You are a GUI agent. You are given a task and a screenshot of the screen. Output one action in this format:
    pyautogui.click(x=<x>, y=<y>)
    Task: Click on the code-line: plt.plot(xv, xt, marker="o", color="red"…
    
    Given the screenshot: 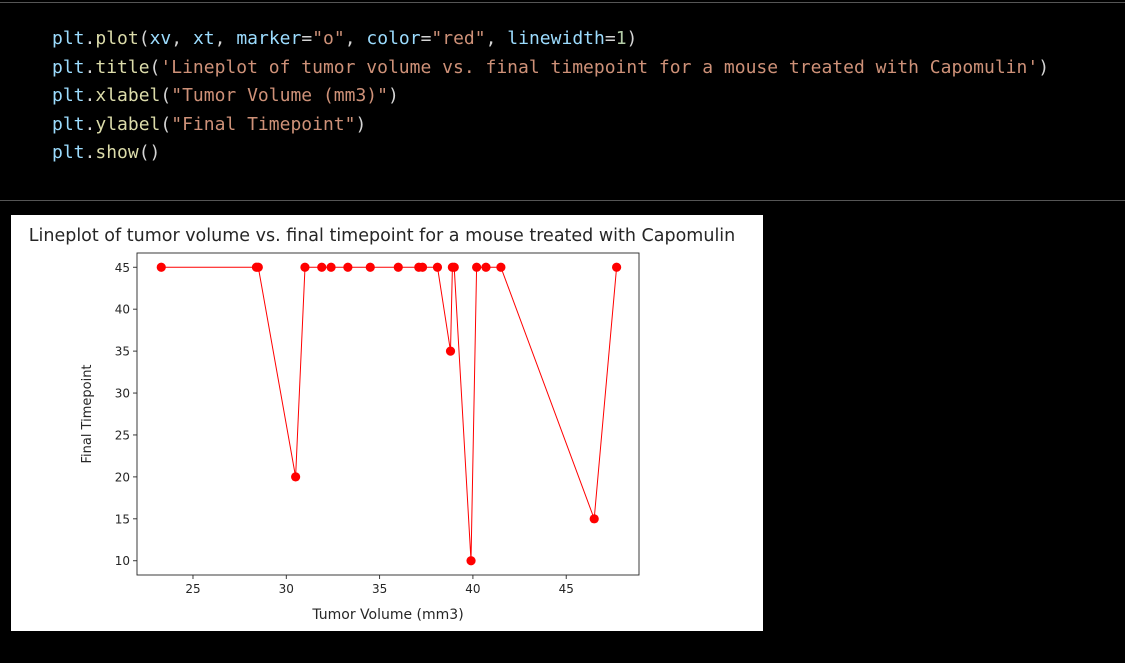 What is the action you would take?
    pyautogui.click(x=550, y=39)
    